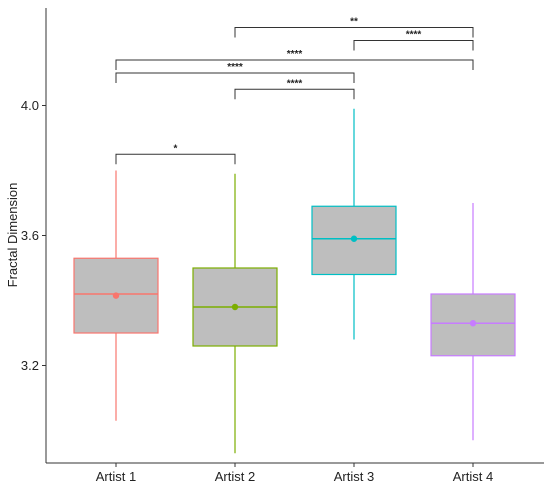  What do you see at coordinates (354, 22) in the screenshot?
I see `significance-label: **` at bounding box center [354, 22].